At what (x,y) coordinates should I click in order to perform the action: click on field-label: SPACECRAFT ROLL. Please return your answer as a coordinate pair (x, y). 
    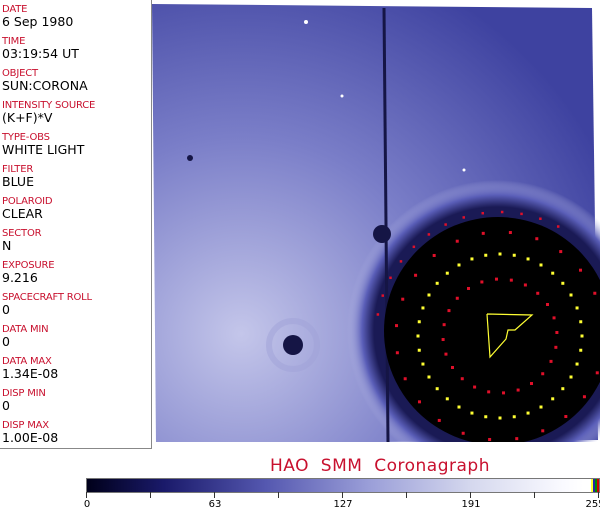
    Looking at the image, I should click on (47, 297).